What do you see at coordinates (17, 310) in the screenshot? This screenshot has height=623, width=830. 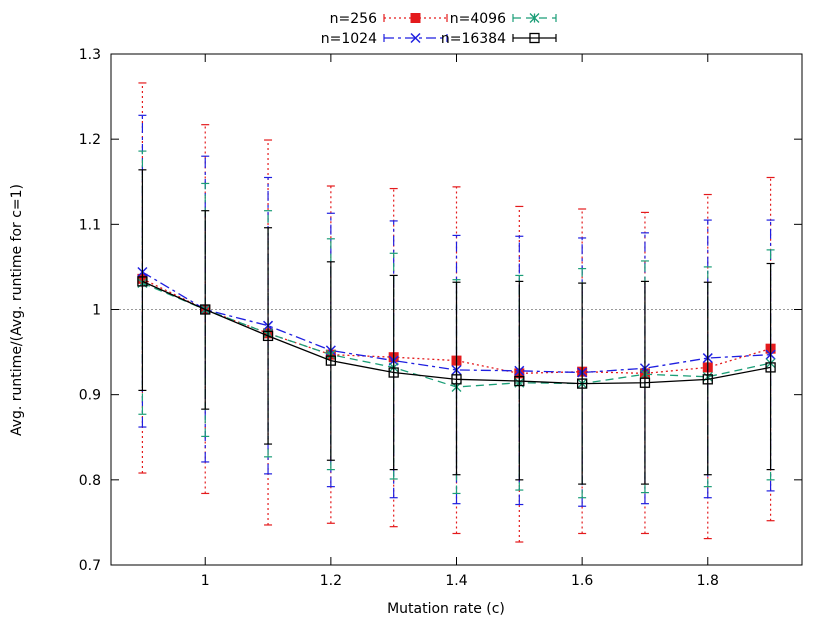 I see `y-axis-label: Avg. runtime/(Avg. runtime for c=1)` at bounding box center [17, 310].